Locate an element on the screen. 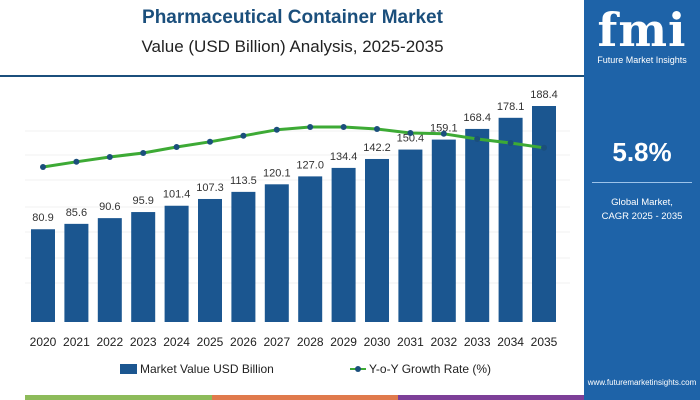 Image resolution: width=700 pixels, height=400 pixels. growth-point-2026 is located at coordinates (243, 135).